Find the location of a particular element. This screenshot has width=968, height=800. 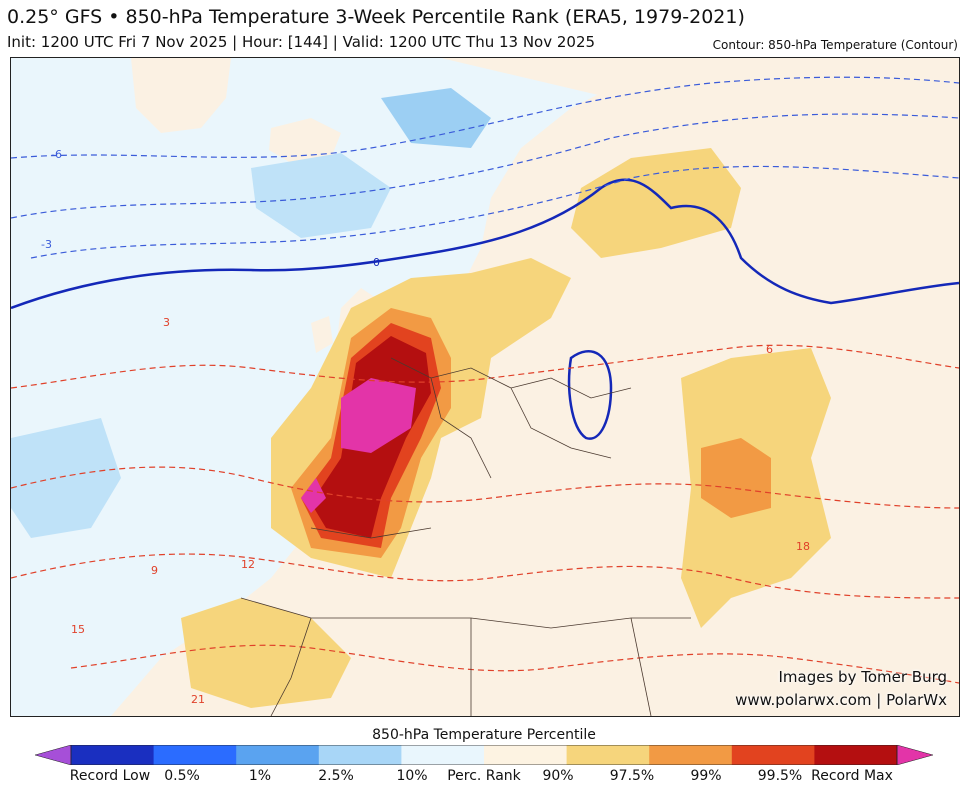

colorbar-label: 90% is located at coordinates (558, 776).